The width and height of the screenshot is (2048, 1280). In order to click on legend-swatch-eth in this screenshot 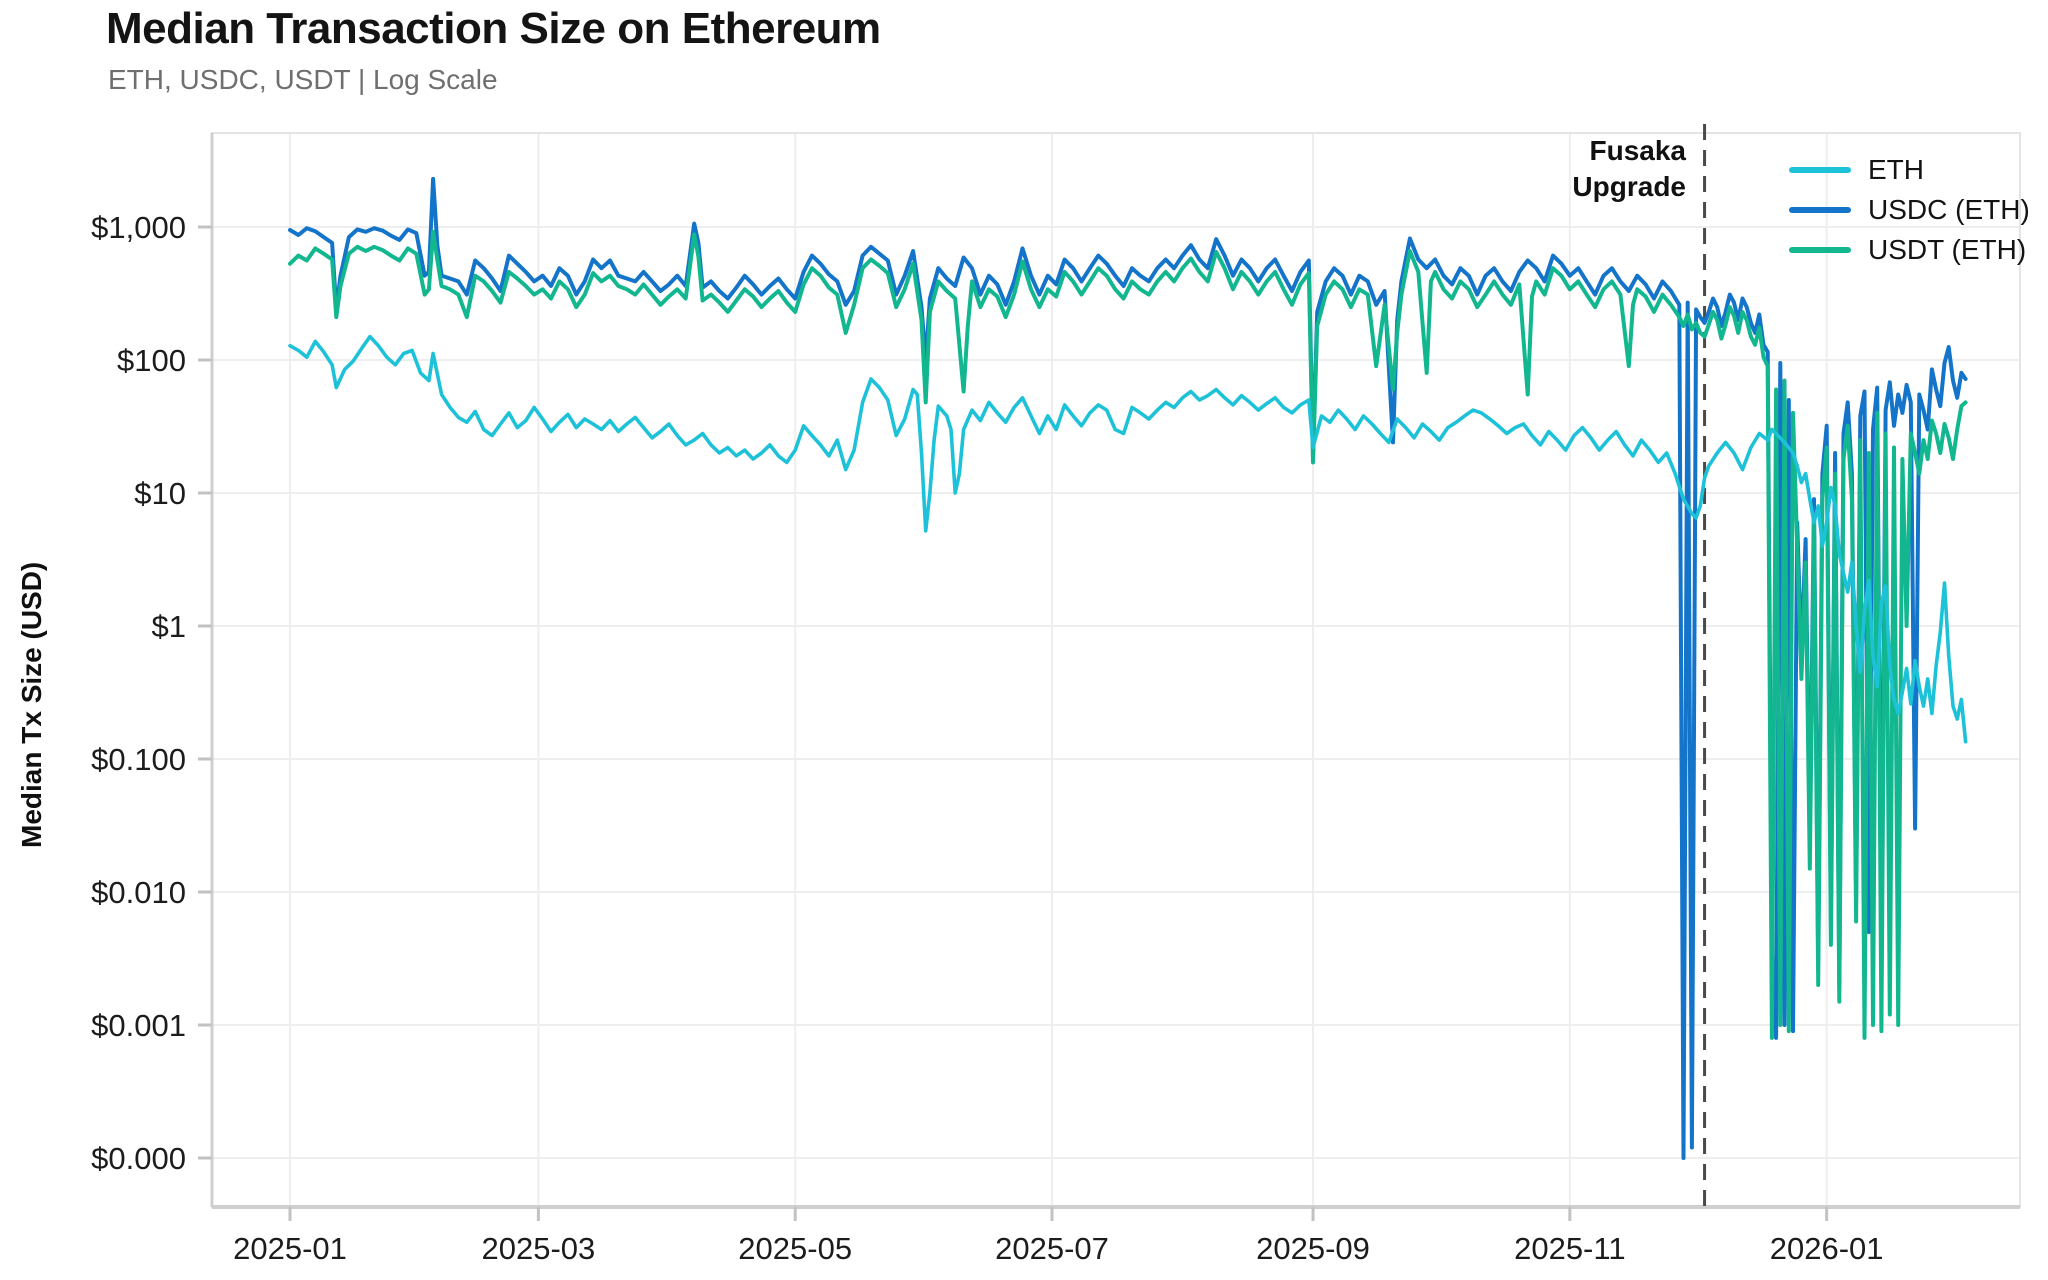, I will do `click(1820, 170)`.